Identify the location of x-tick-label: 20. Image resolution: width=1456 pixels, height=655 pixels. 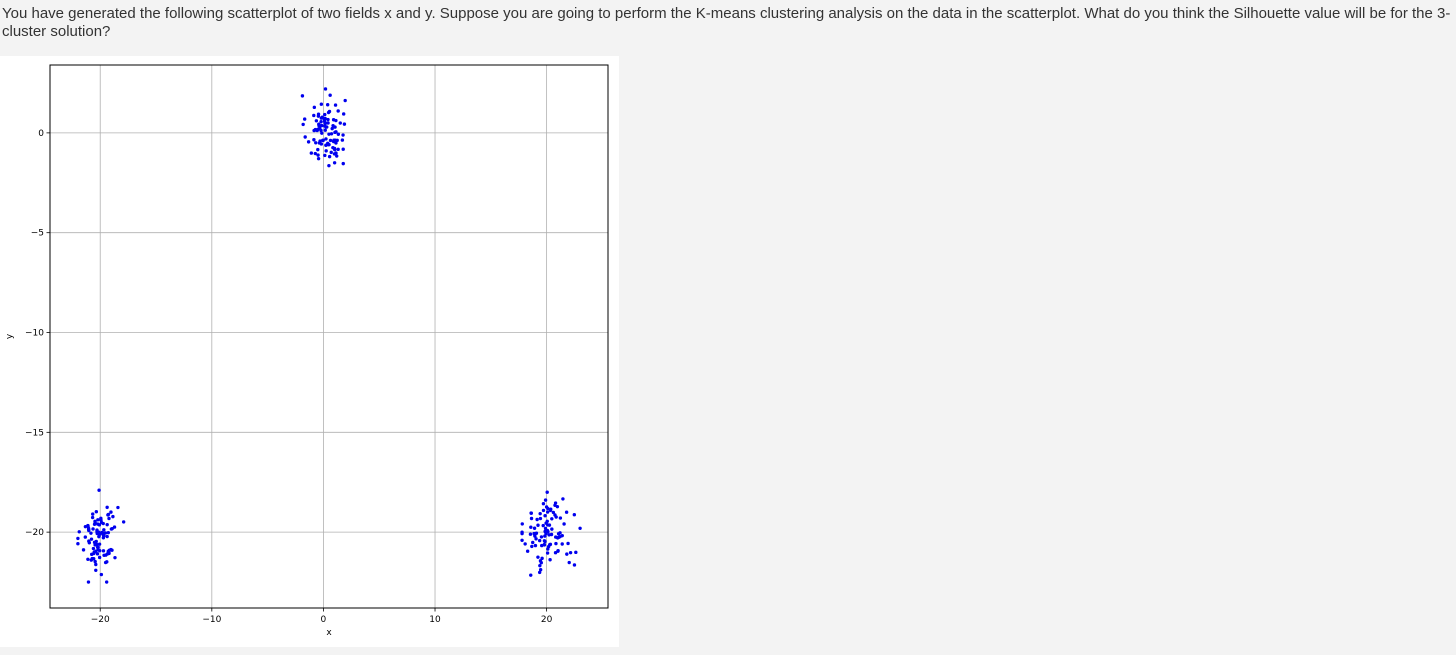
(547, 620).